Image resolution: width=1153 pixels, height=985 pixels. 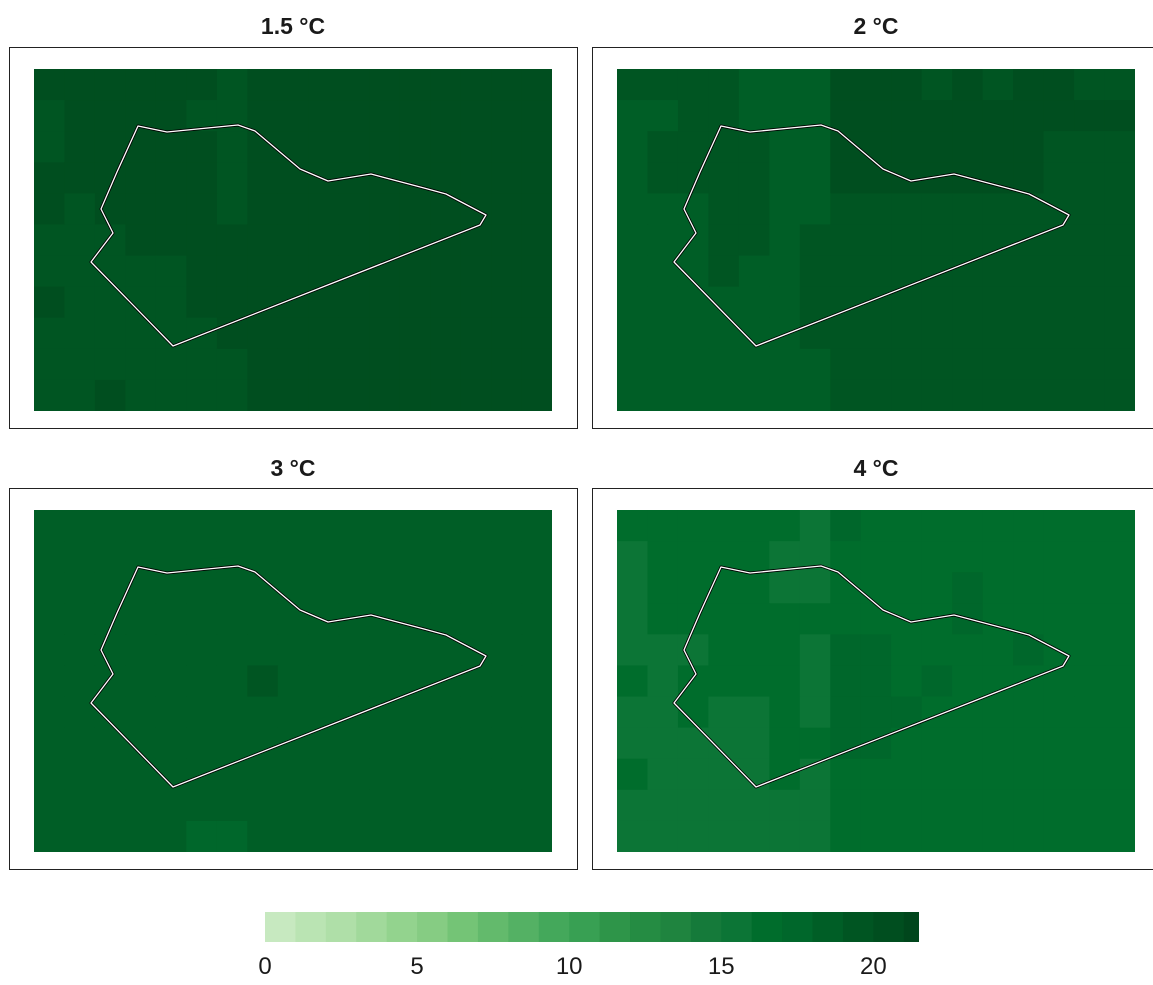 I want to click on colorbar-tick-label: 5, so click(x=417, y=966).